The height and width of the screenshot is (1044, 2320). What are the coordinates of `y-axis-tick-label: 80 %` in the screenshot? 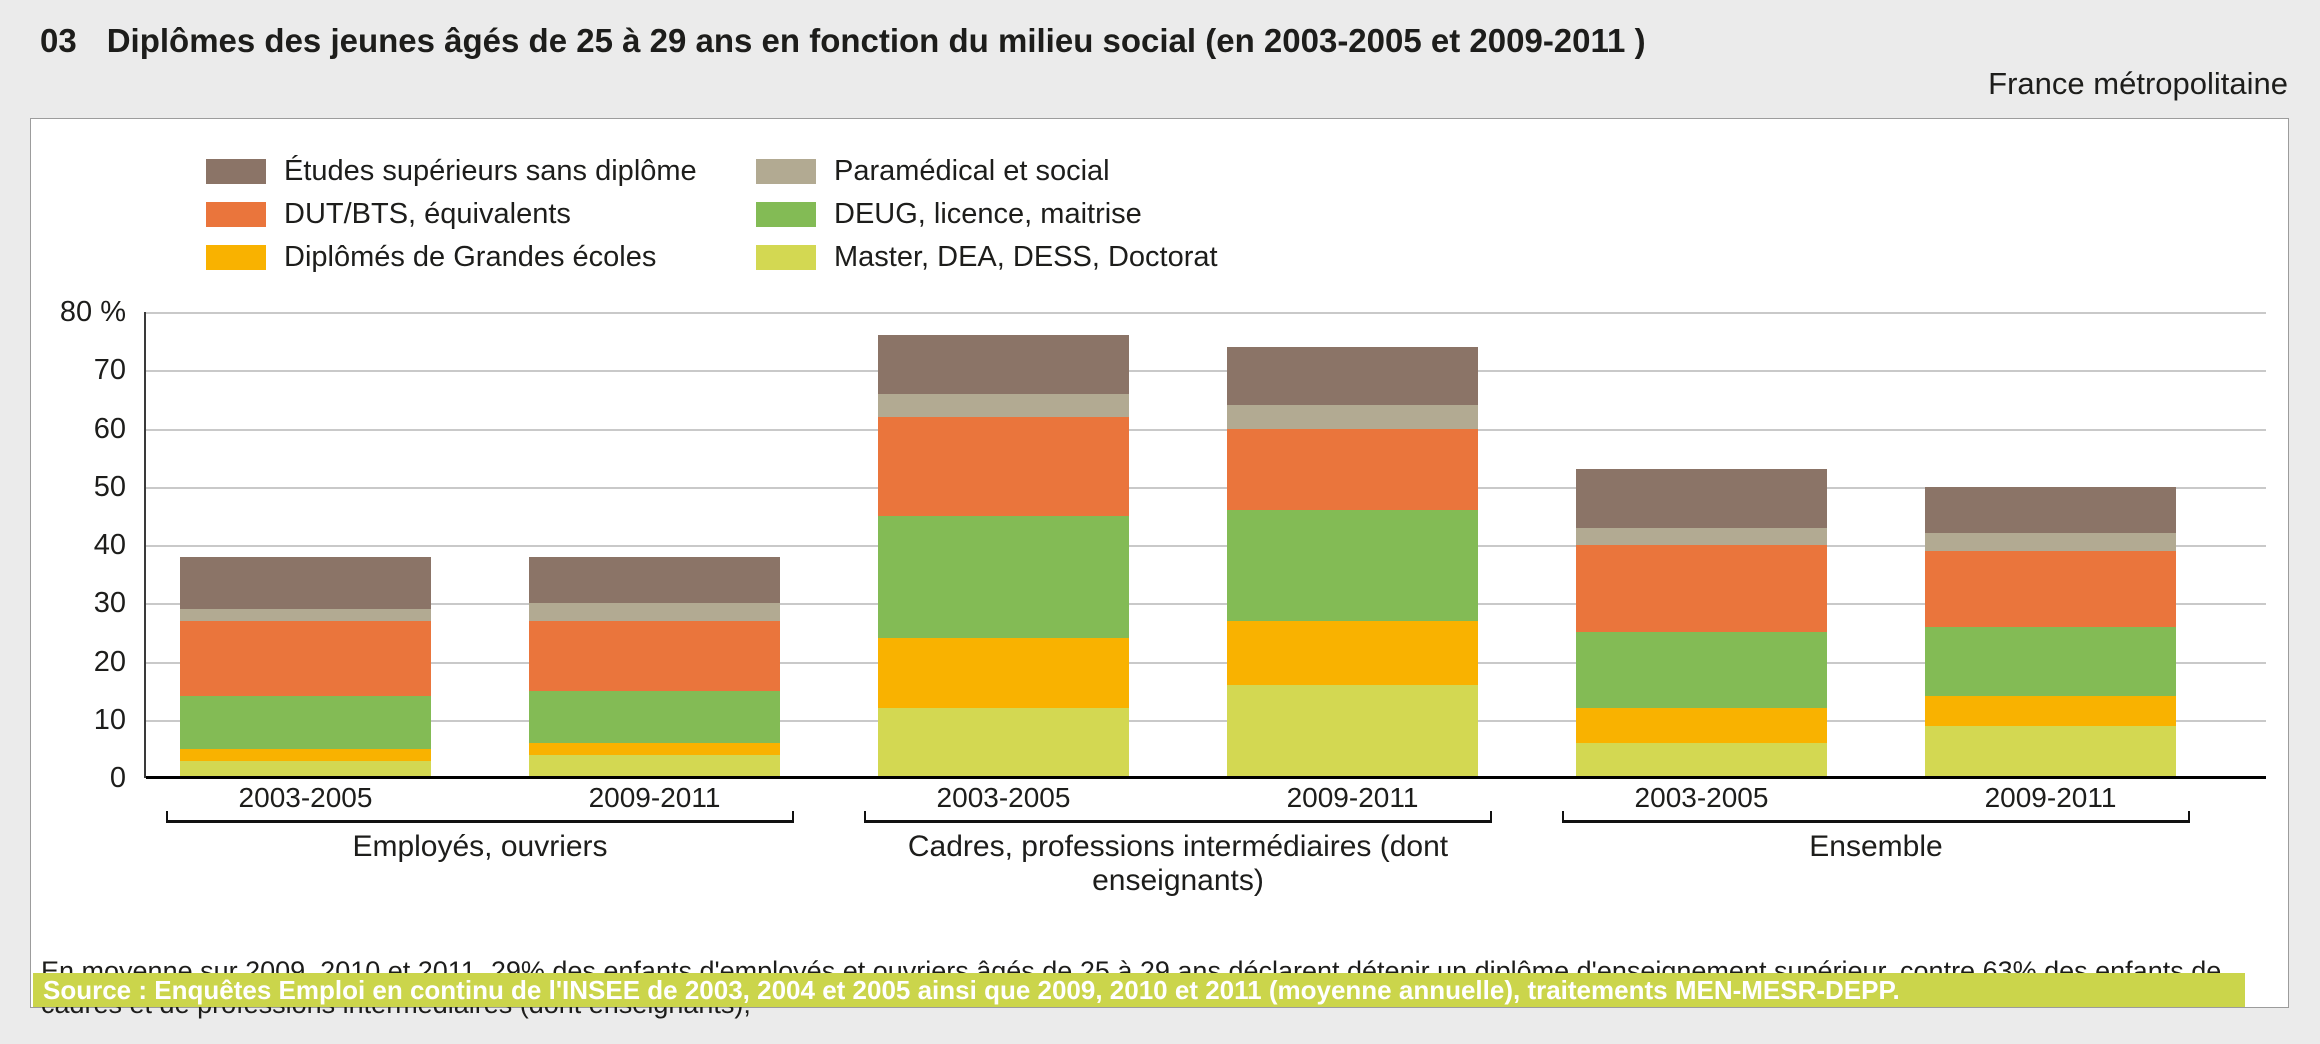 It's located at (92, 312).